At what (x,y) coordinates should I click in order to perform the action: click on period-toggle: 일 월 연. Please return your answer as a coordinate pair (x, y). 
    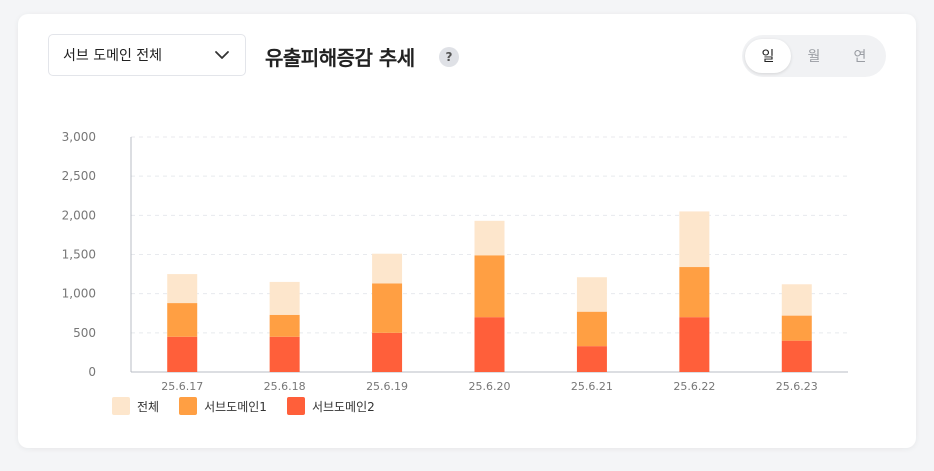
    Looking at the image, I should click on (814, 56).